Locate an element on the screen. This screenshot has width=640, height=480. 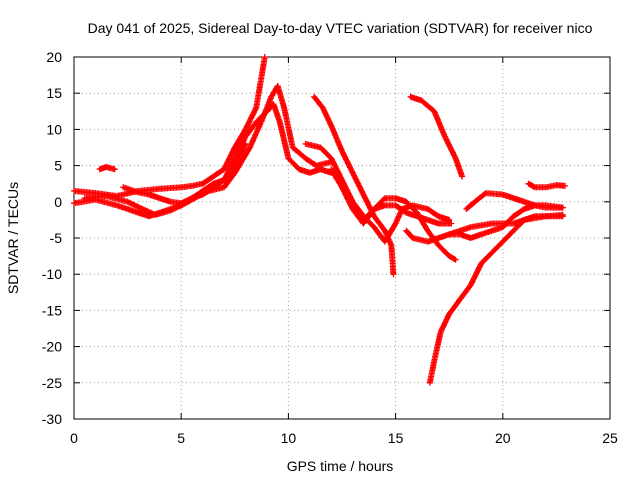
series-track-g is located at coordinates (377, 192).